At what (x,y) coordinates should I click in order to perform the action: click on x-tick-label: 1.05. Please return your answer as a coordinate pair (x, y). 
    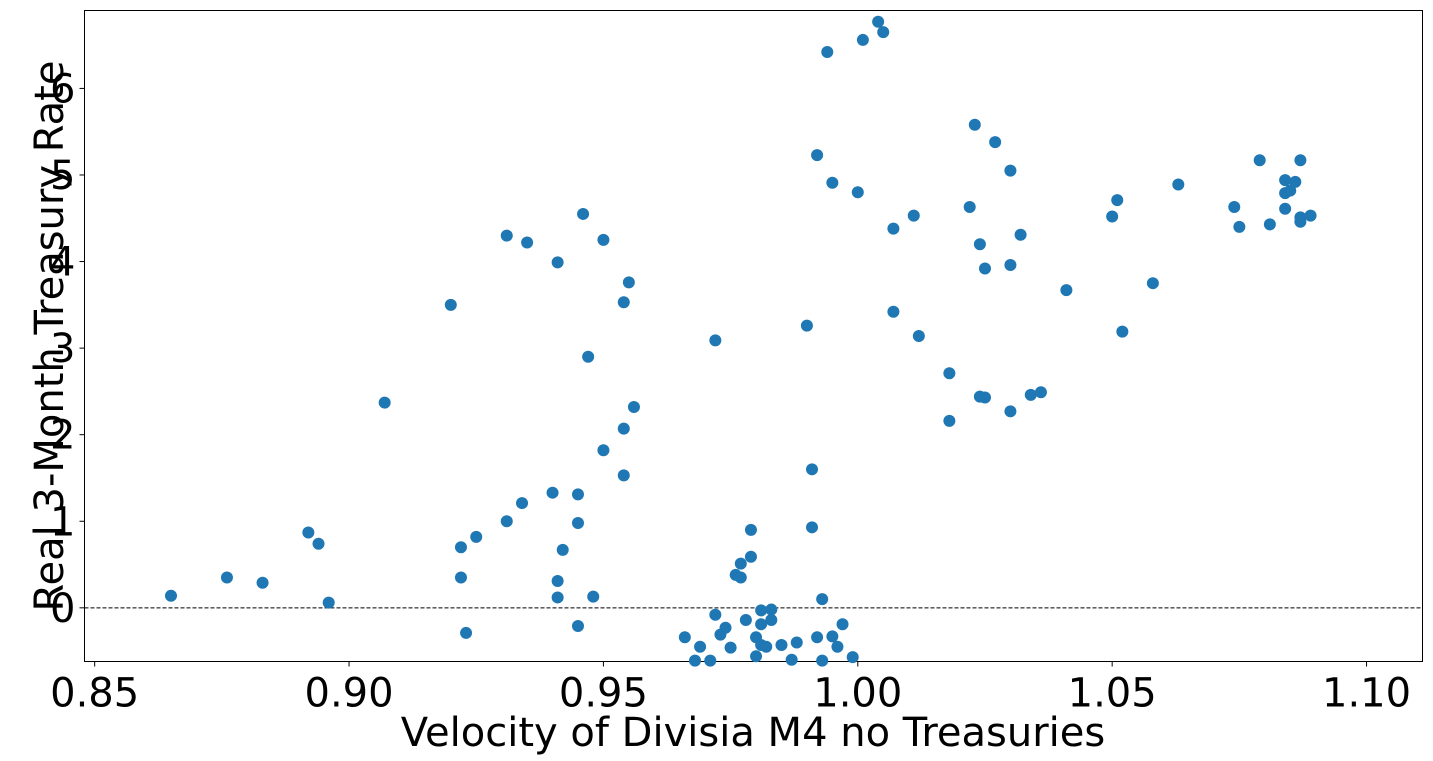
    Looking at the image, I should click on (1112, 694).